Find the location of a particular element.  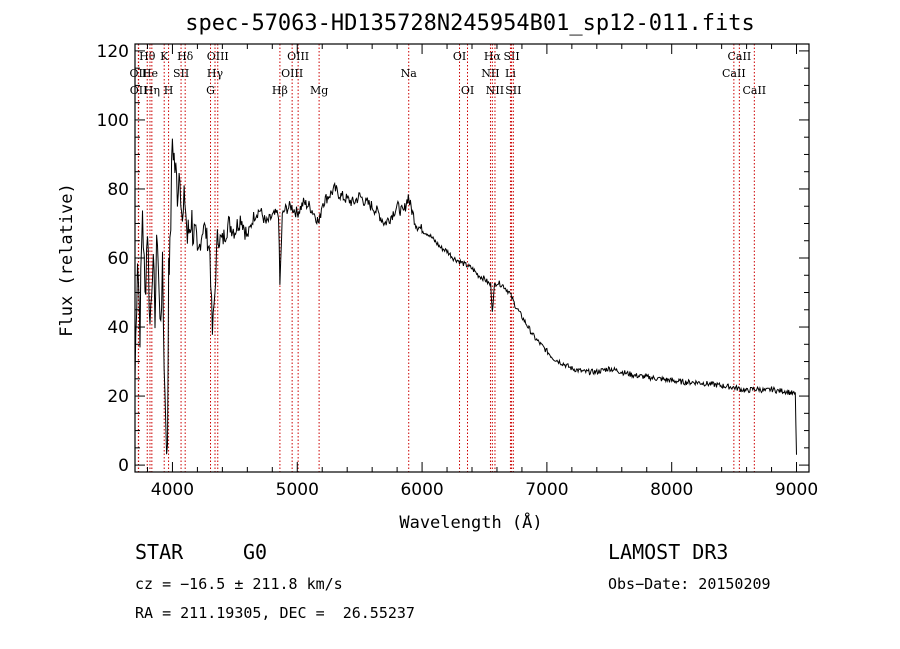

x-axis-label: Wavelength (Å) is located at coordinates (470, 522).